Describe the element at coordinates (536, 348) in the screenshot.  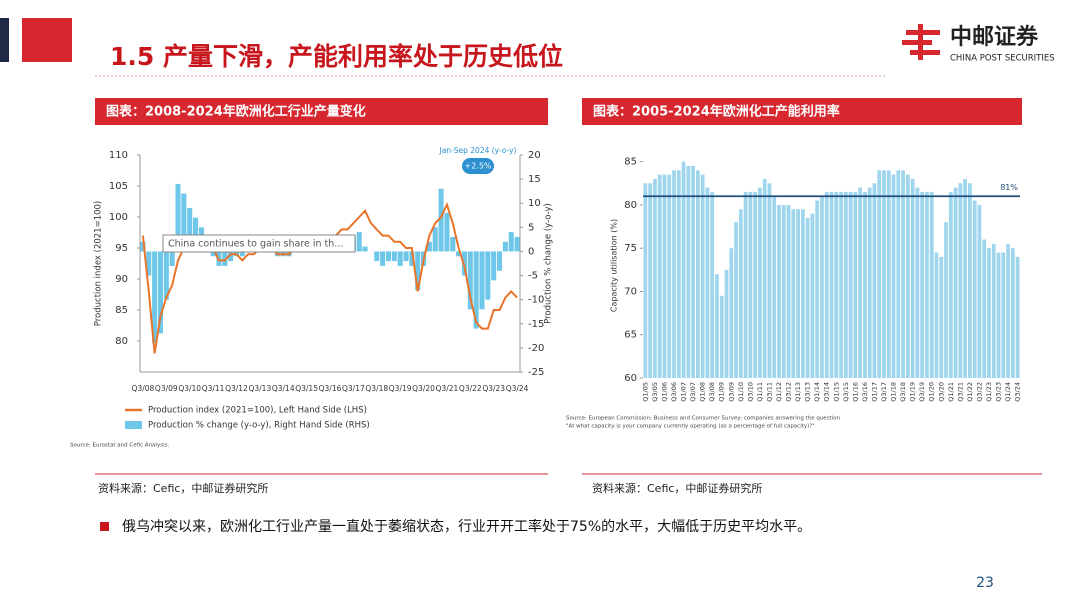
I see `y2-tick-label: -20` at that location.